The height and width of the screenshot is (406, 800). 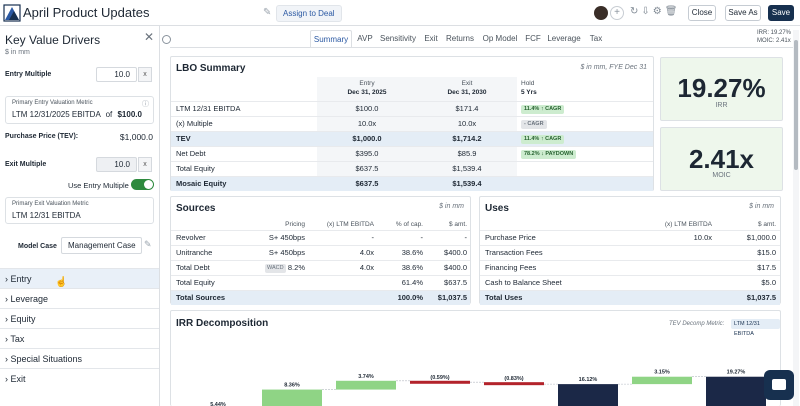 I want to click on close-button: Close, so click(x=702, y=13).